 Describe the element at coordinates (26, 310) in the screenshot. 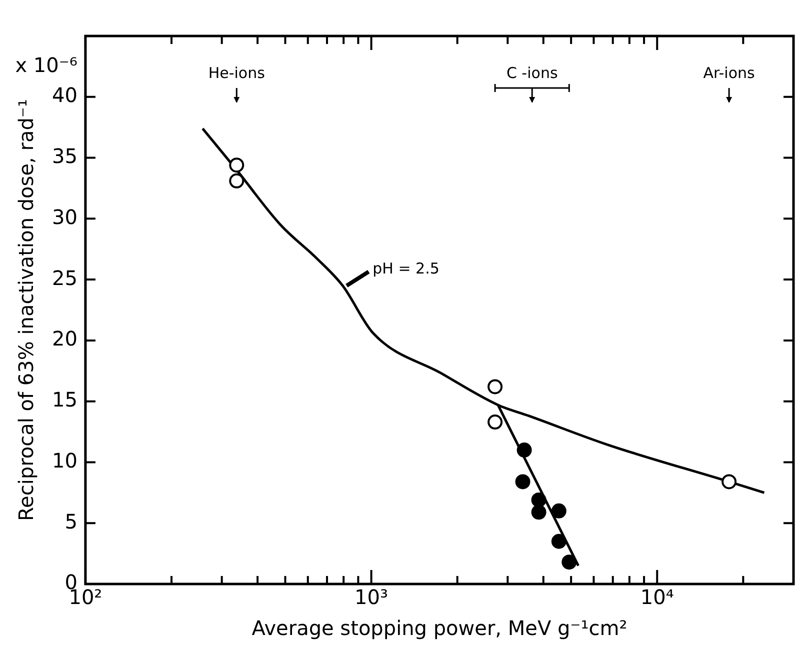

I see `y-axis-title: Reciprocal of 63% inactivation dose, rad⁻¹` at that location.